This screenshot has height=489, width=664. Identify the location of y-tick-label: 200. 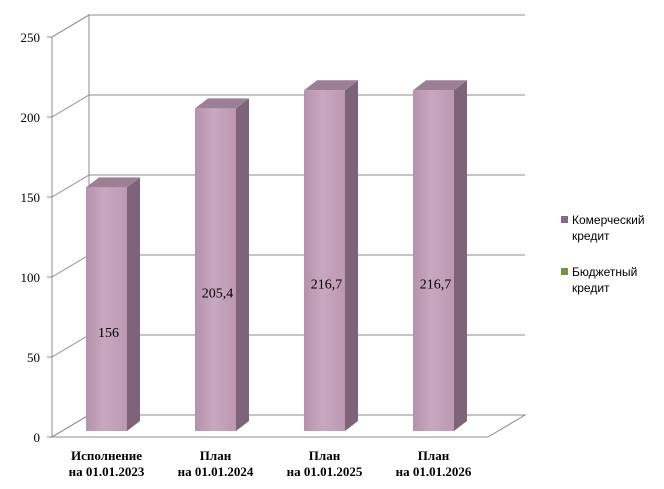
(31, 117).